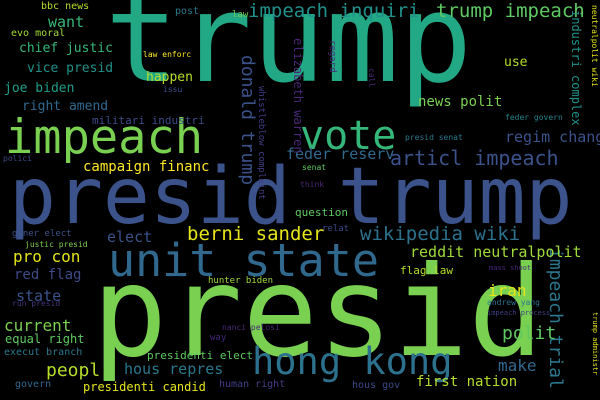  Describe the element at coordinates (47, 256) in the screenshot. I see `cloud-word: pro con` at that location.